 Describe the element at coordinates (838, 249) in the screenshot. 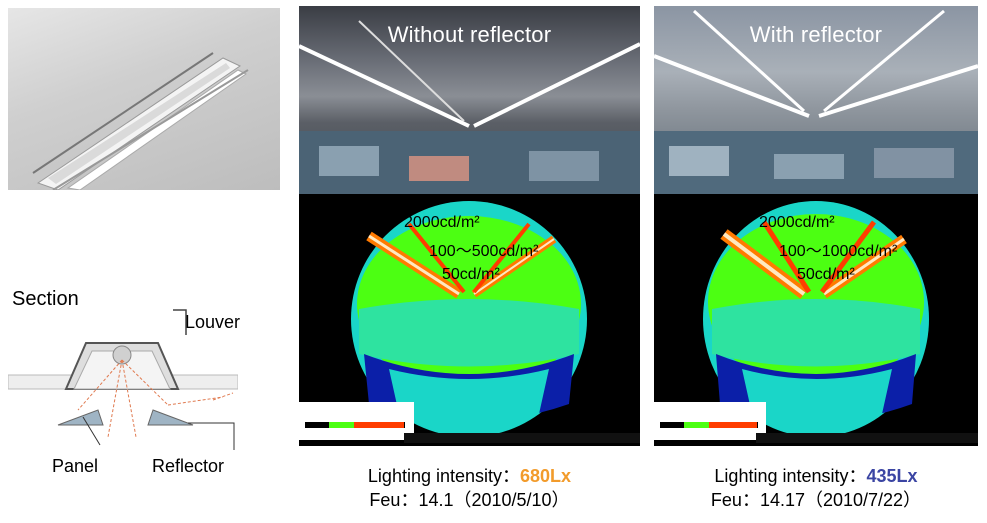

I see `with-label-range: 100～1000cd/m²` at that location.